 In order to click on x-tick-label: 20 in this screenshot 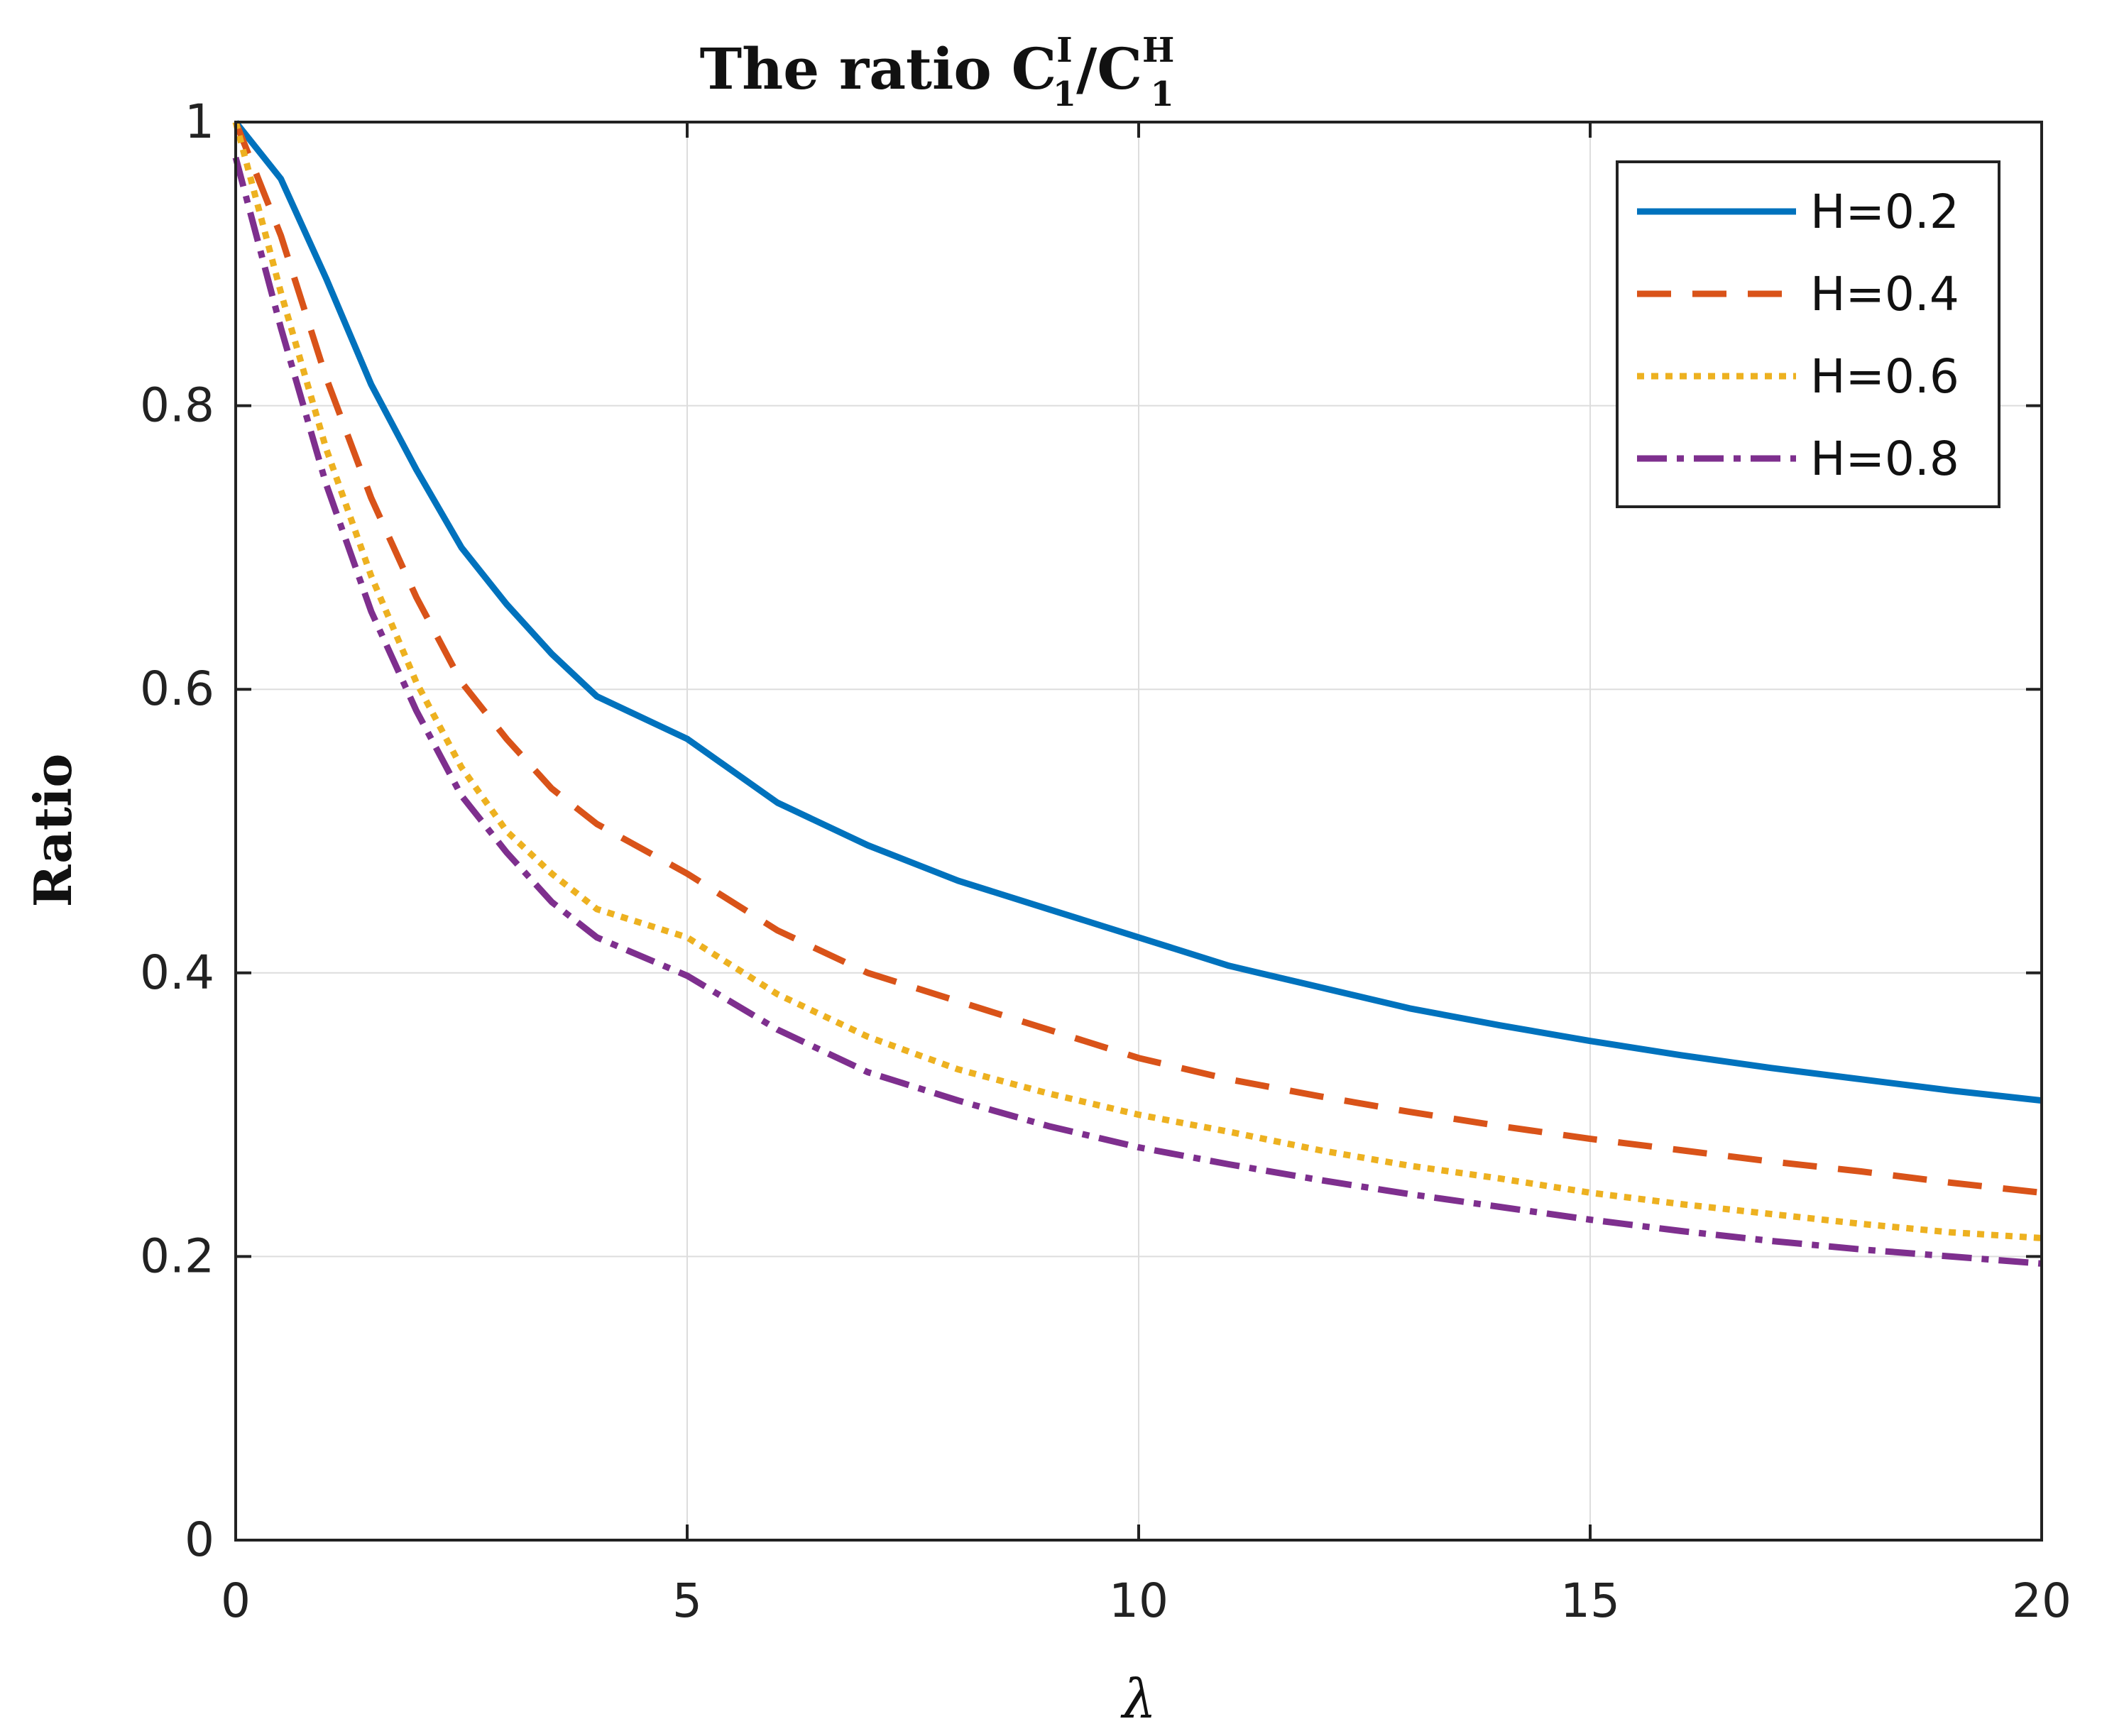, I will do `click(2041, 1600)`.